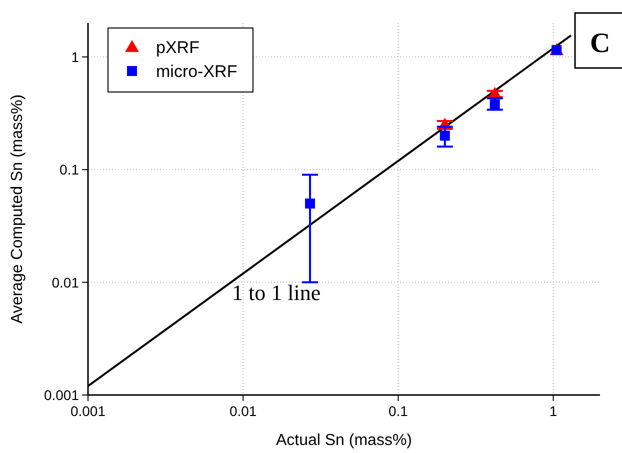 Image resolution: width=622 pixels, height=453 pixels. I want to click on y-axis-title: Average Computed Sn (mass%), so click(17, 209).